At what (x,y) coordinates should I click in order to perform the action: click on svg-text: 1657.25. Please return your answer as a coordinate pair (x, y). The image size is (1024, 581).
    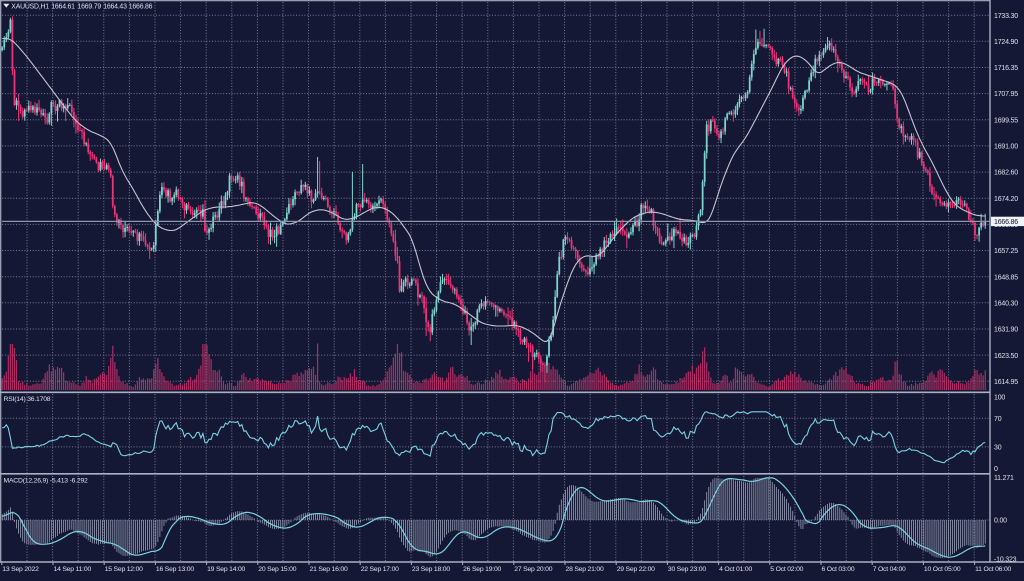
    Looking at the image, I should click on (1006, 251).